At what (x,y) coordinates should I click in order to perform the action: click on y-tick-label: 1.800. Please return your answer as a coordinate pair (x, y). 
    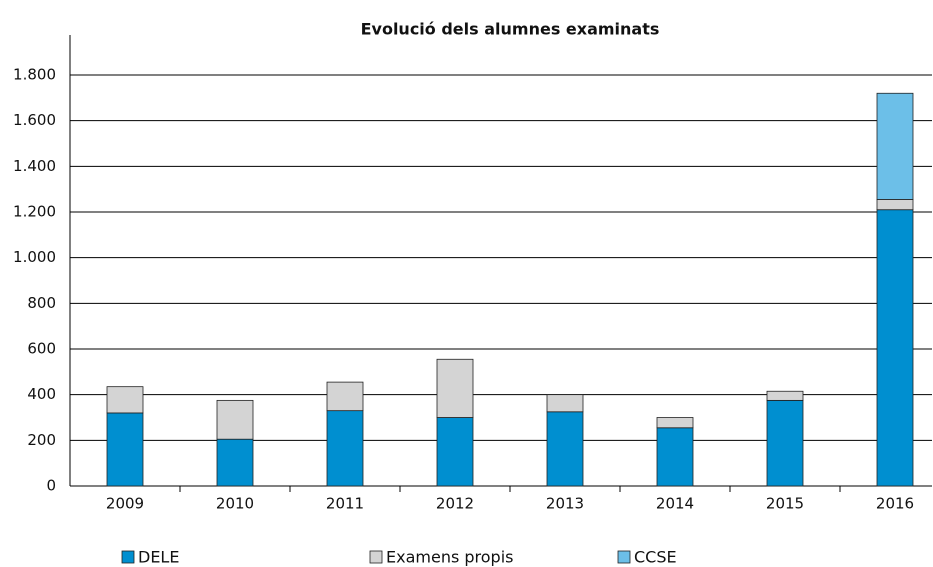
    Looking at the image, I should click on (34, 75).